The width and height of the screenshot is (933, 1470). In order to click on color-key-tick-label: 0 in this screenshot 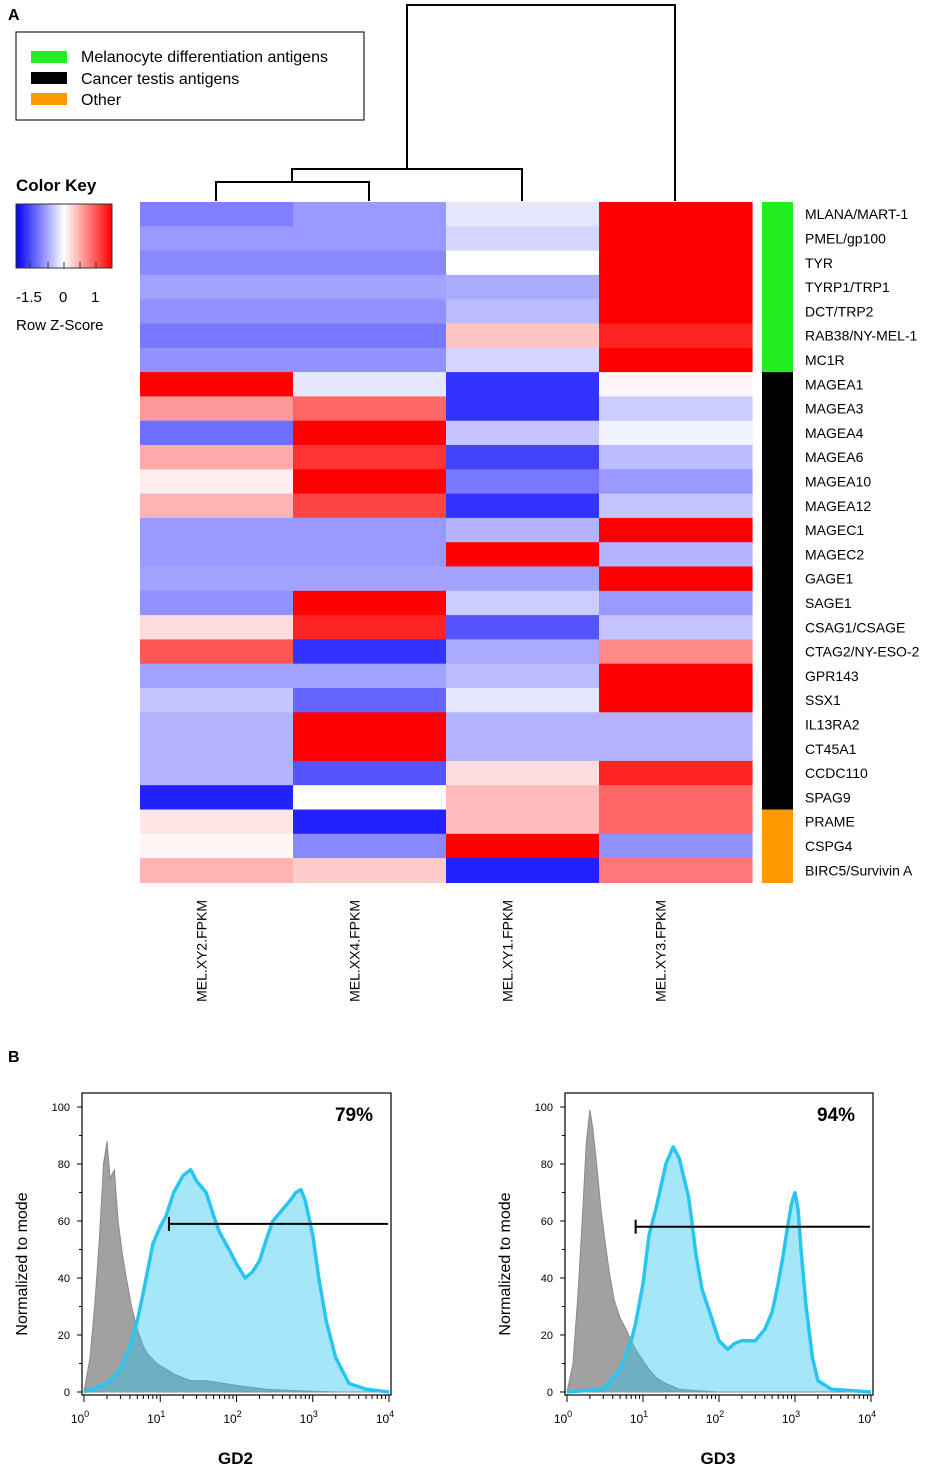, I will do `click(63, 297)`.